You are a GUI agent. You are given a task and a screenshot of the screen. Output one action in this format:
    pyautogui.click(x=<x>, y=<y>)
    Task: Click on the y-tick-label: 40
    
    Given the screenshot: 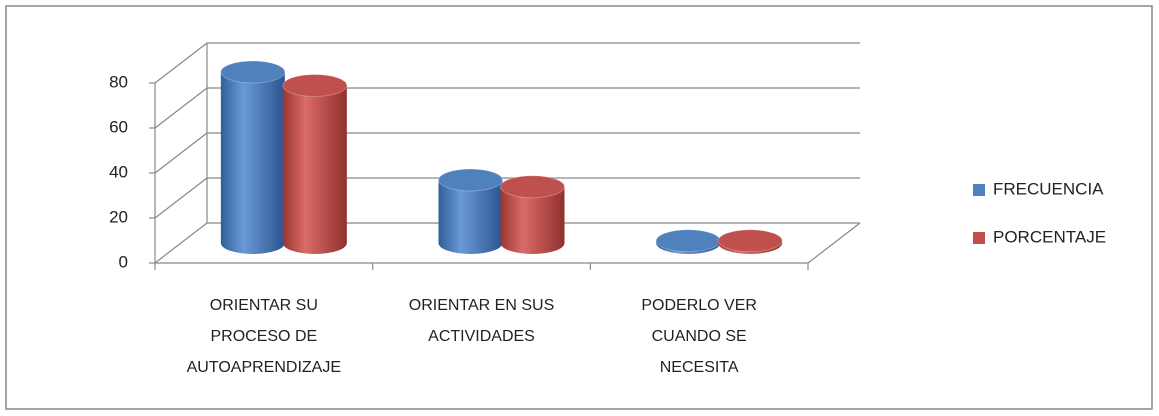 What is the action you would take?
    pyautogui.click(x=118, y=171)
    